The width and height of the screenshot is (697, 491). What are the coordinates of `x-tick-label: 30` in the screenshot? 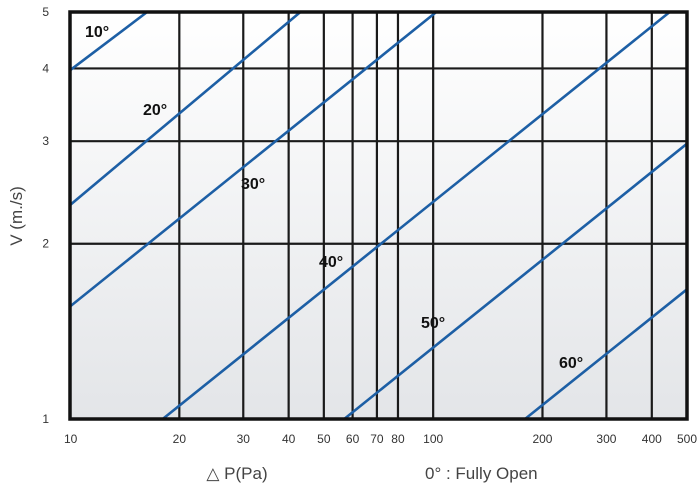 It's located at (244, 439).